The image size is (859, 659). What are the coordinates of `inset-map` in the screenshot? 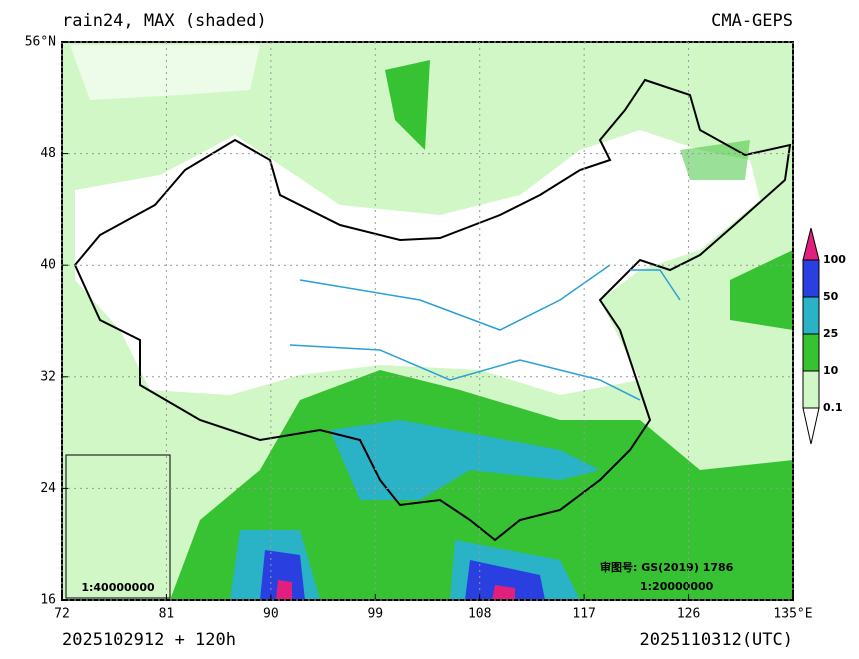 It's located at (118, 526).